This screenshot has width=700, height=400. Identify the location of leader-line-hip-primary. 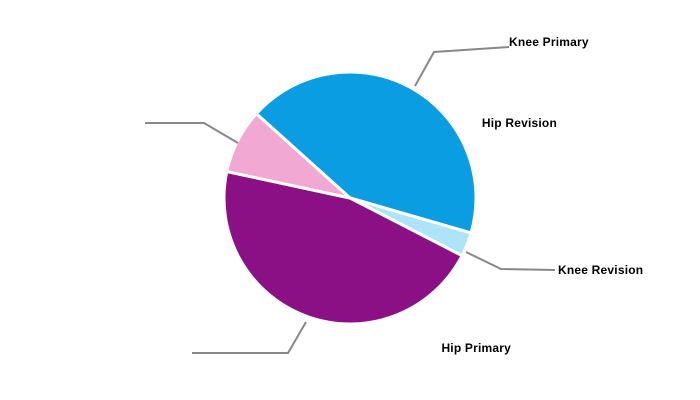
(249, 337).